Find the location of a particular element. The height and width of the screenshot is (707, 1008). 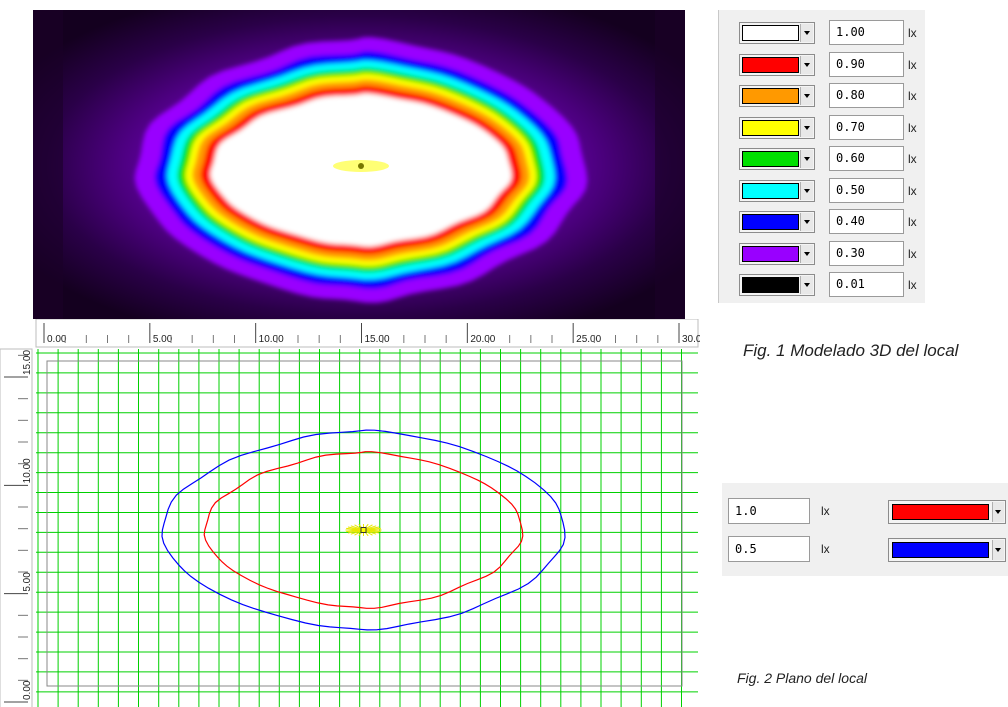

x-tick-label: 0.00 is located at coordinates (57, 339).